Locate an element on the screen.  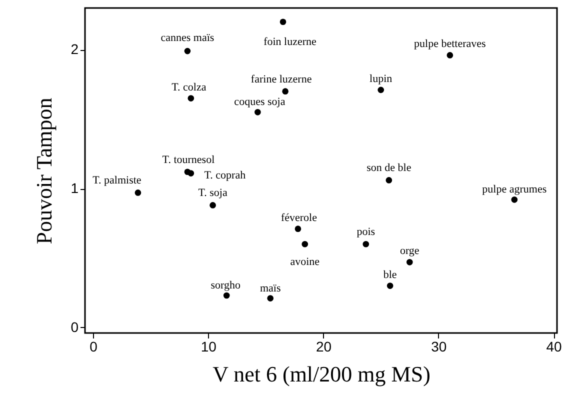
annotation: son de ble is located at coordinates (389, 168).